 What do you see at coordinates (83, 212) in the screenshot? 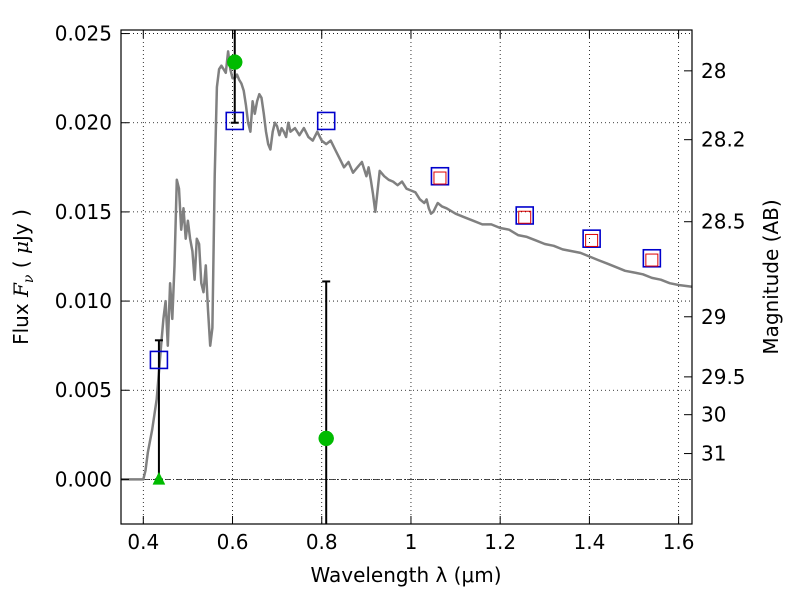
I see `y-tick-label: 0.015` at bounding box center [83, 212].